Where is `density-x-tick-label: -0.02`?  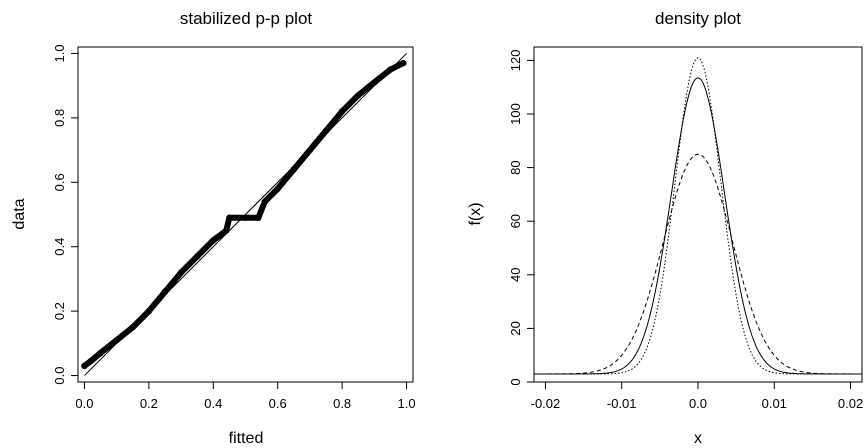 density-x-tick-label: -0.02 is located at coordinates (546, 403).